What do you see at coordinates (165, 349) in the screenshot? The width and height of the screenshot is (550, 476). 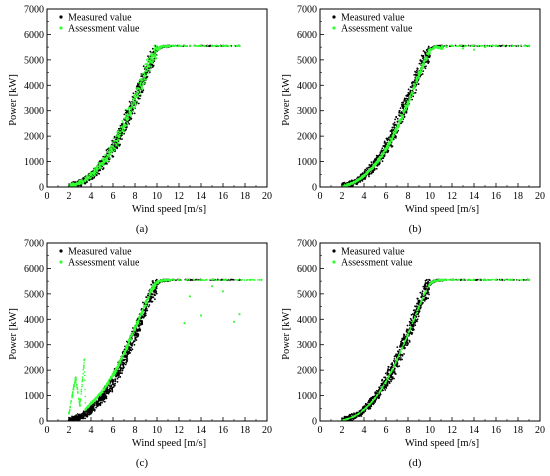 I see `panel-c-points` at bounding box center [165, 349].